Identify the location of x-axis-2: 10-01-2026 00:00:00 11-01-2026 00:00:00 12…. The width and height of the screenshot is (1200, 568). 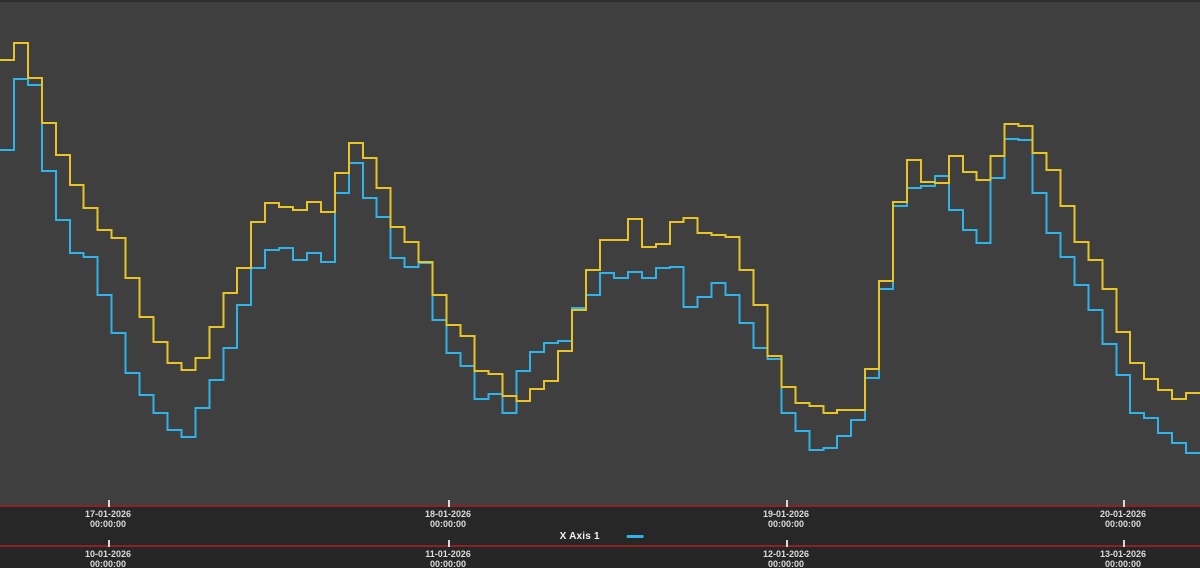
(600, 554).